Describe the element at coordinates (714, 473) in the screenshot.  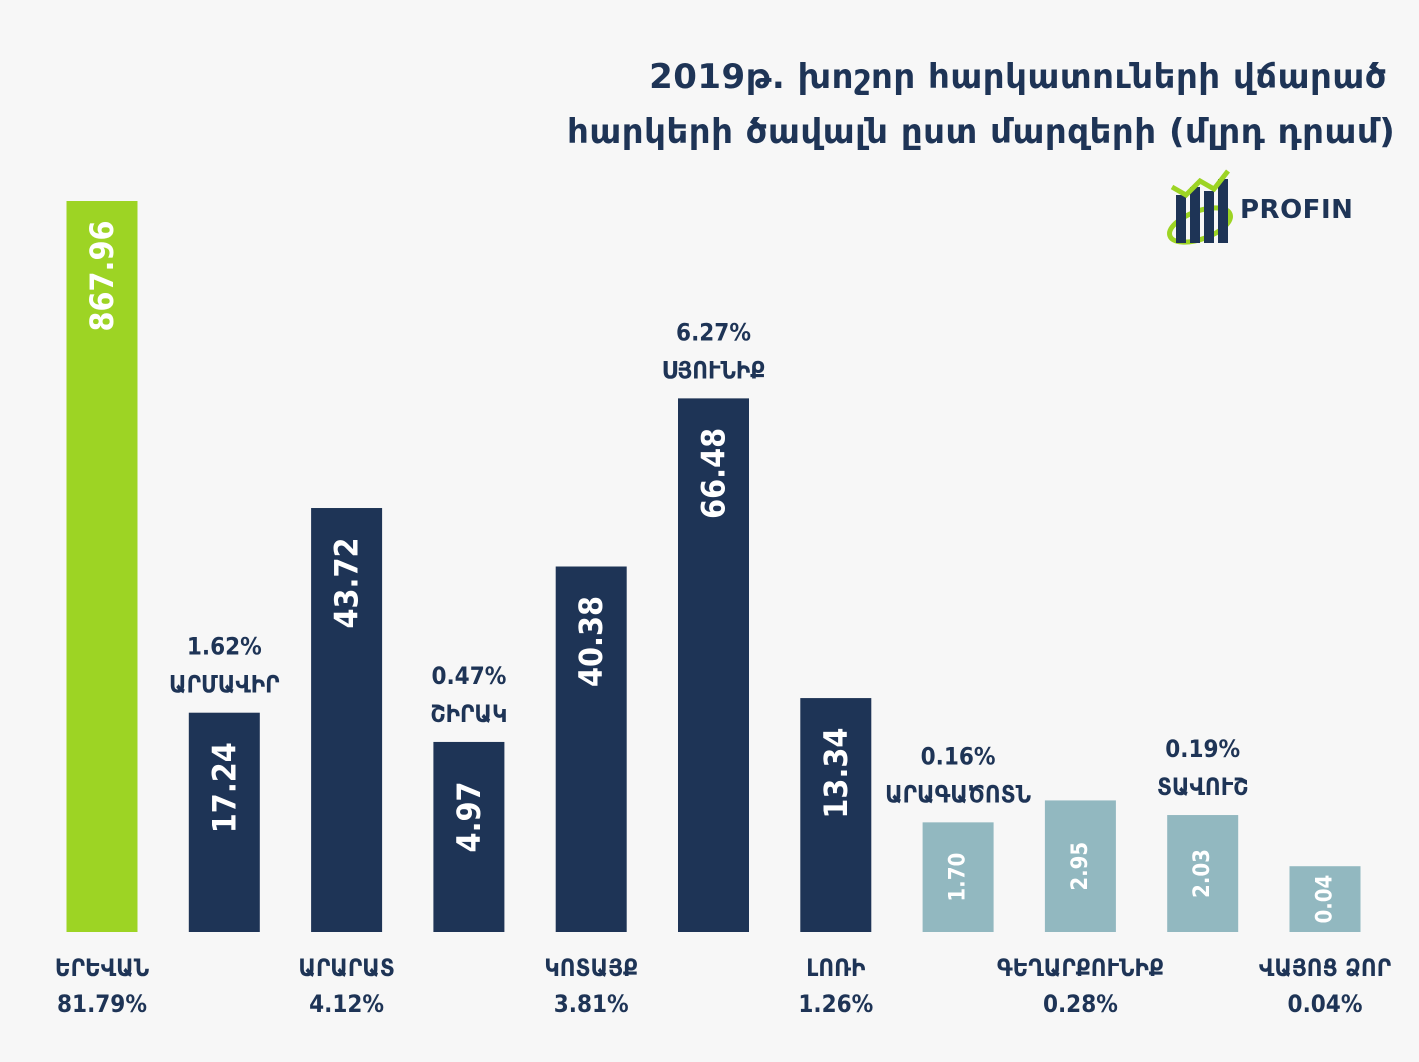
I see `bar-value-label: 66.48` at that location.